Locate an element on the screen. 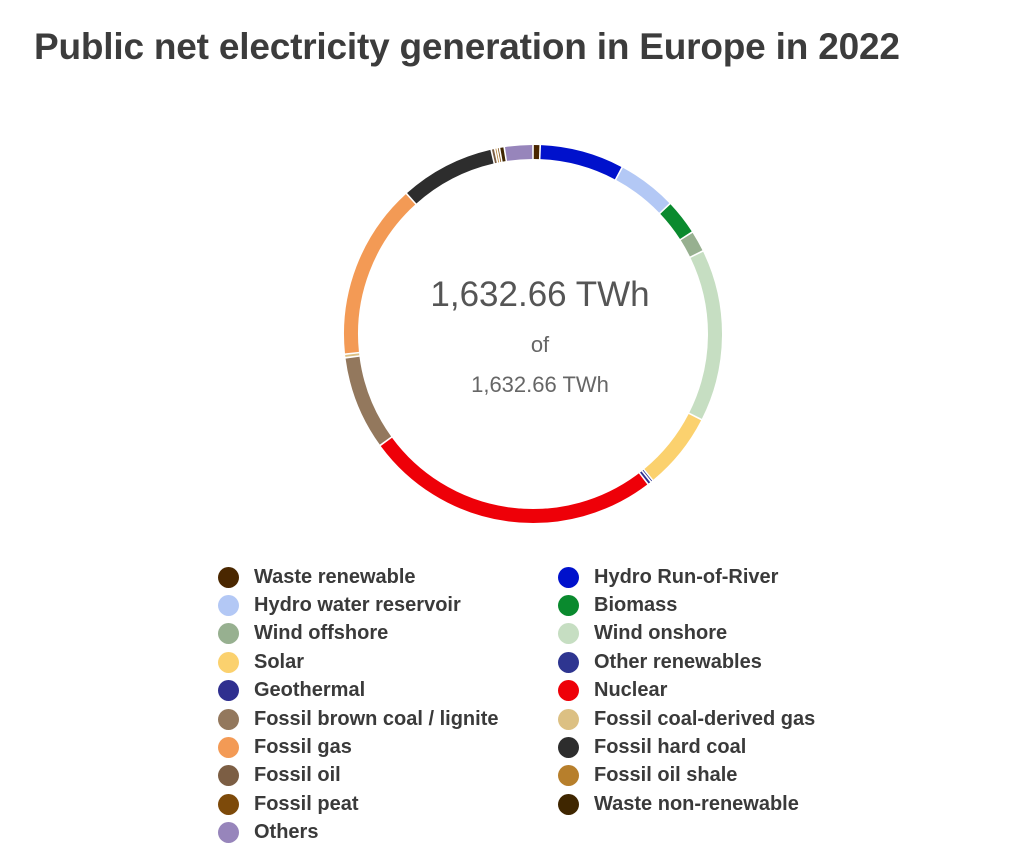 This screenshot has width=1024, height=853. slice-nuclear is located at coordinates (514, 480).